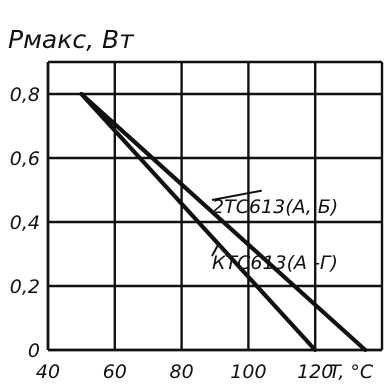  Describe the element at coordinates (25, 287) in the screenshot. I see `y-tick-label: 0,2` at that location.